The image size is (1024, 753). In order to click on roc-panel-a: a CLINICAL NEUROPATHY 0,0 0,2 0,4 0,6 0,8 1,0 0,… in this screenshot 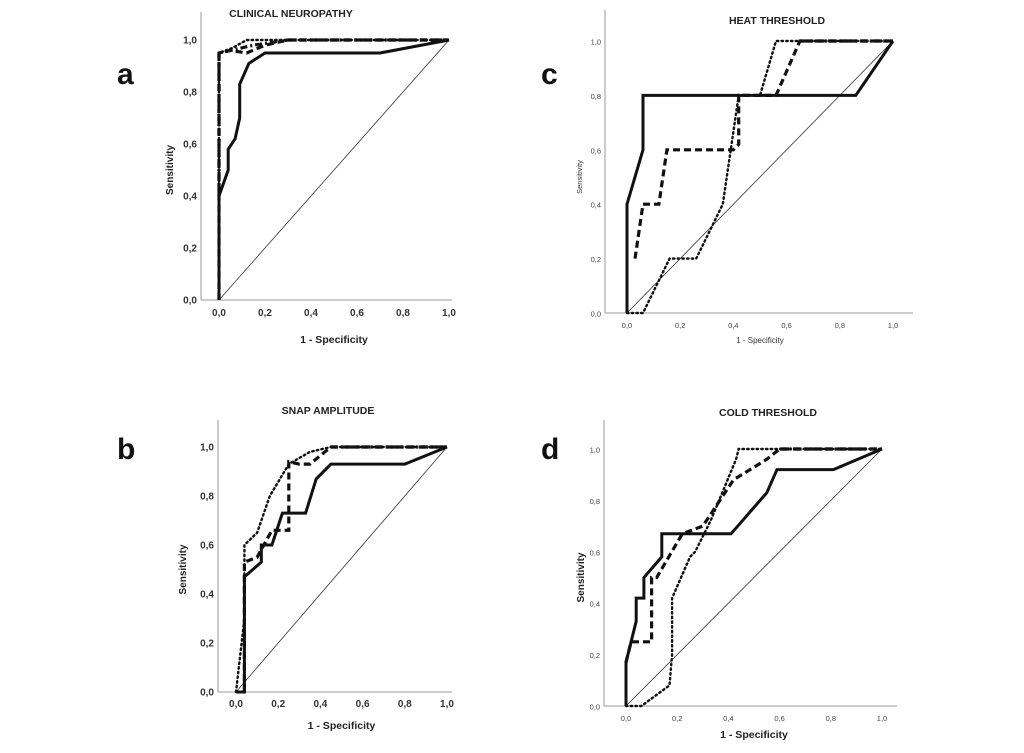, I will do `click(286, 177)`.